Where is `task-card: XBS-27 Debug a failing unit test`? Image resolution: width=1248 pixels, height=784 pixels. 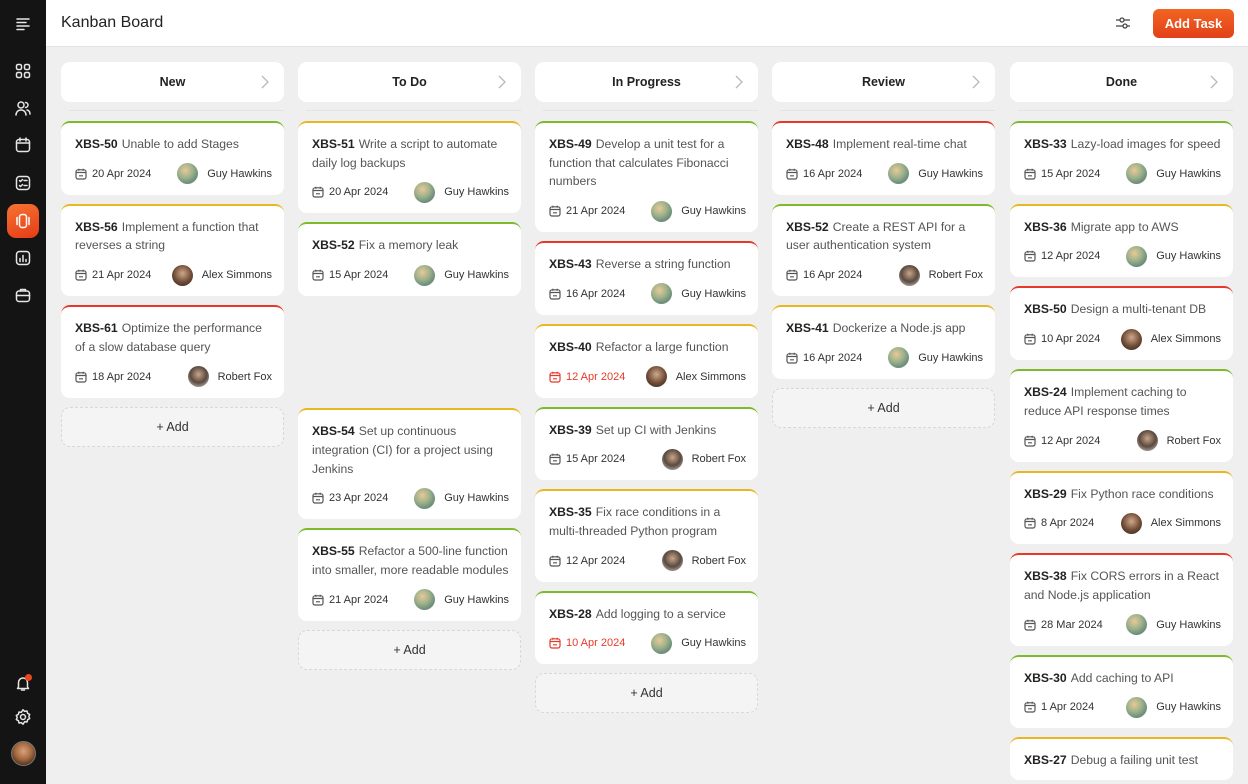 task-card: XBS-27 Debug a failing unit test is located at coordinates (1121, 759).